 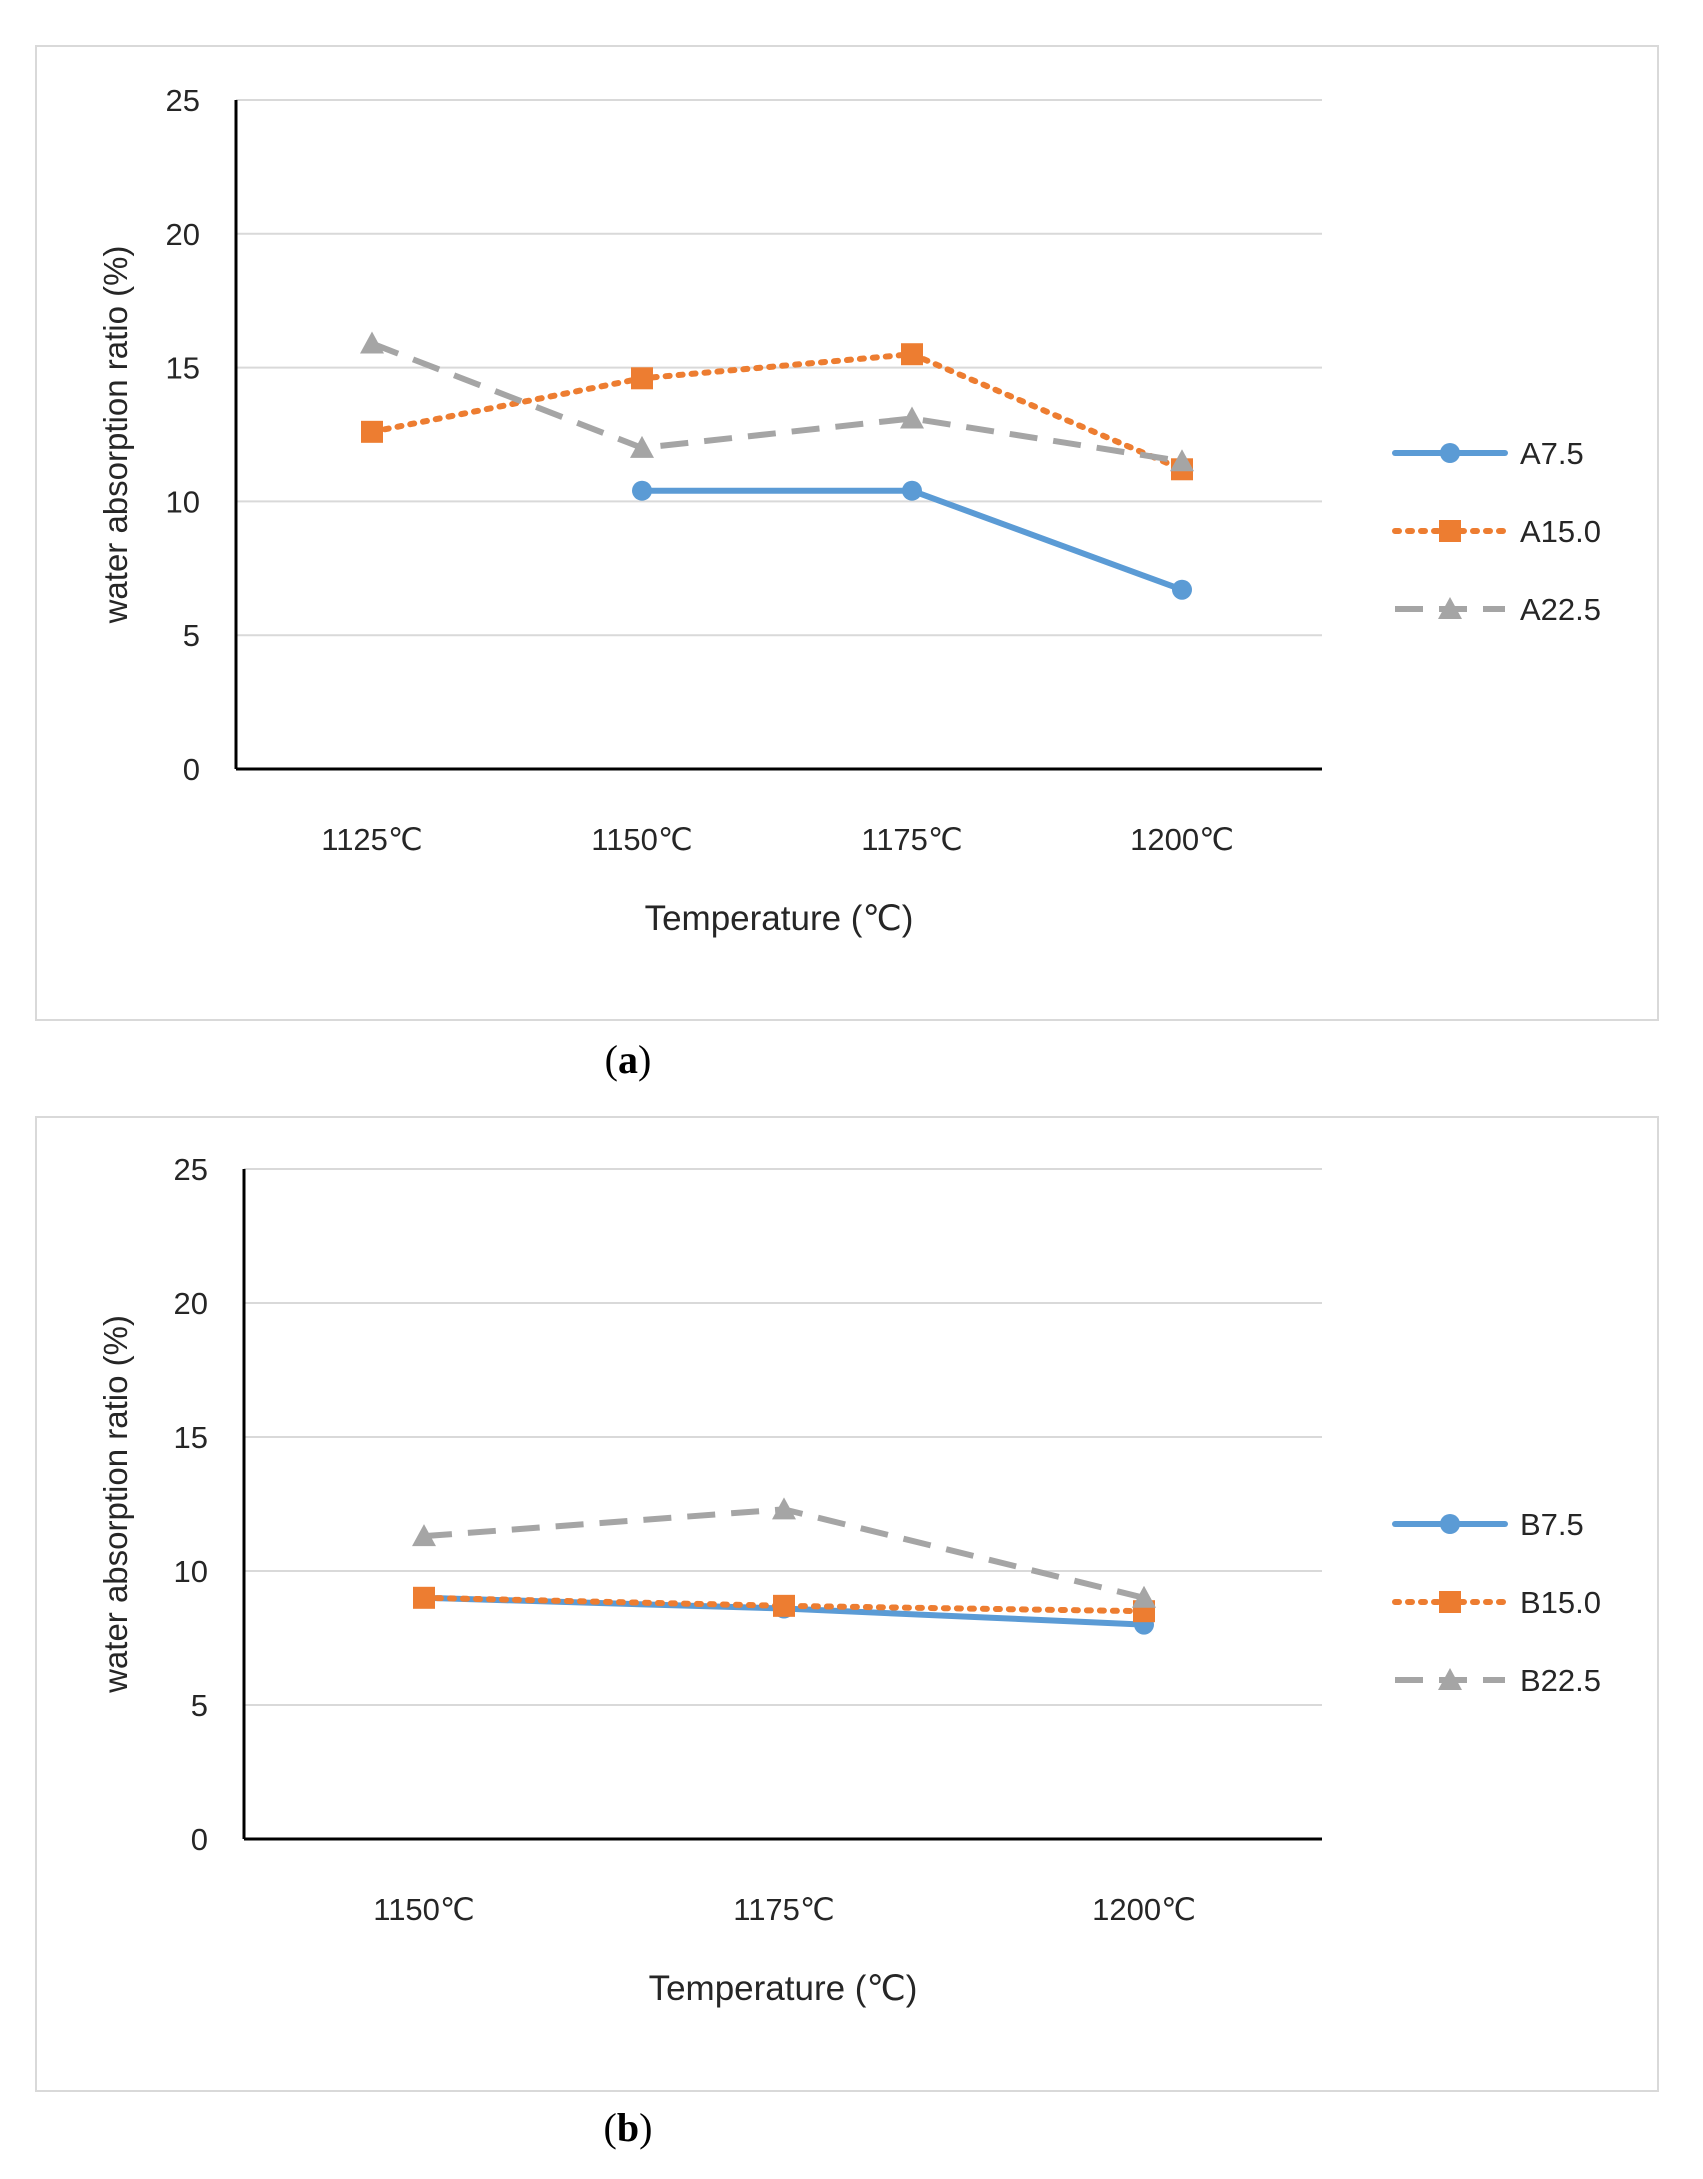 What do you see at coordinates (1560, 531) in the screenshot?
I see `legend-label: A15.0` at bounding box center [1560, 531].